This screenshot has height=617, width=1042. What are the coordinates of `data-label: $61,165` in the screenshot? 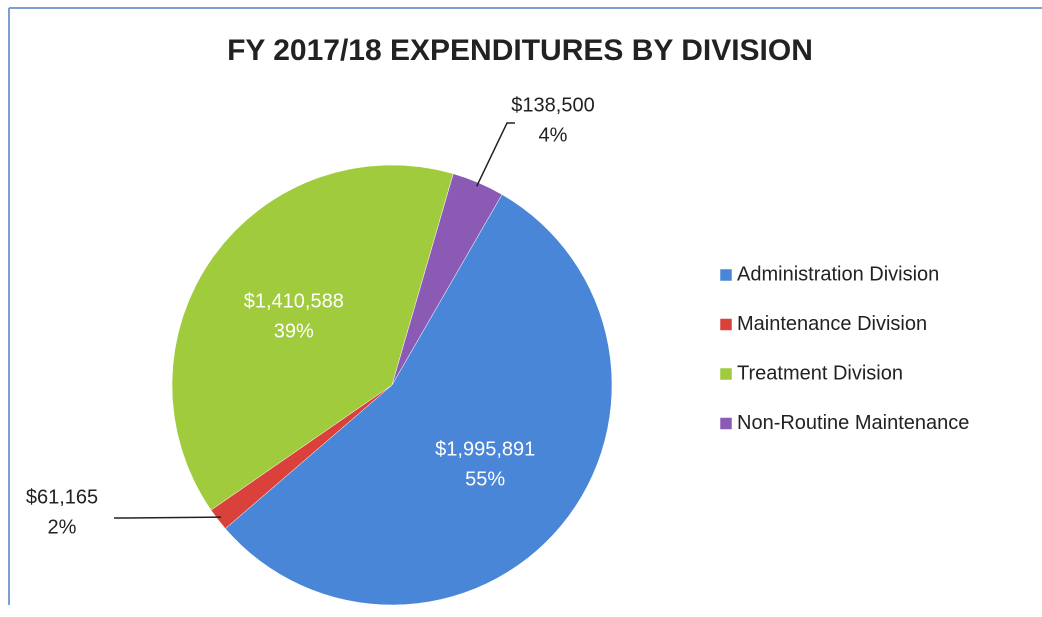 It's located at (62, 497).